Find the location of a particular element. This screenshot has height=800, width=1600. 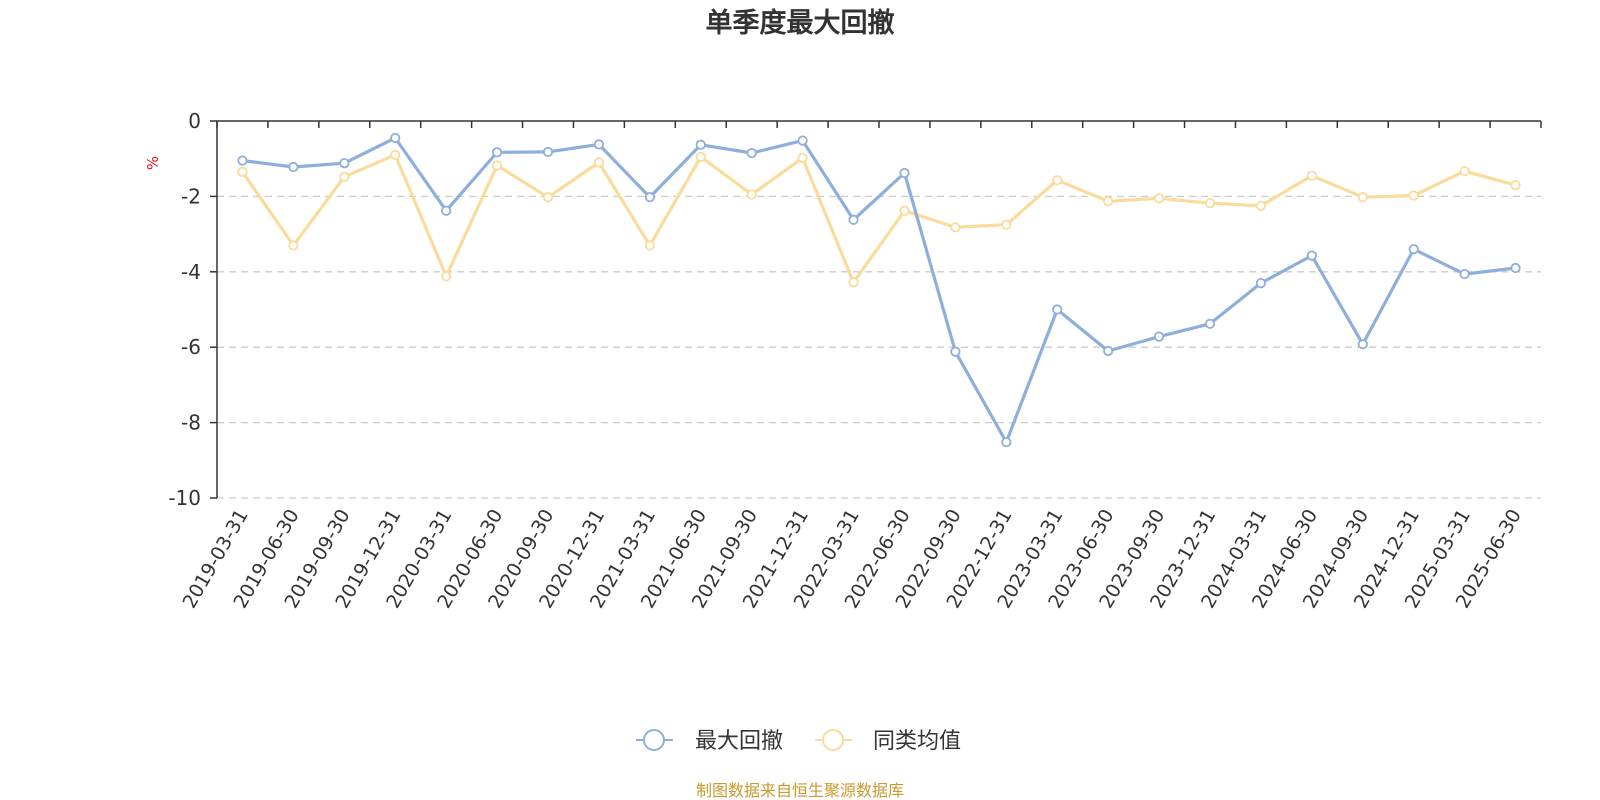

y-tick-label: -4 is located at coordinates (191, 272).